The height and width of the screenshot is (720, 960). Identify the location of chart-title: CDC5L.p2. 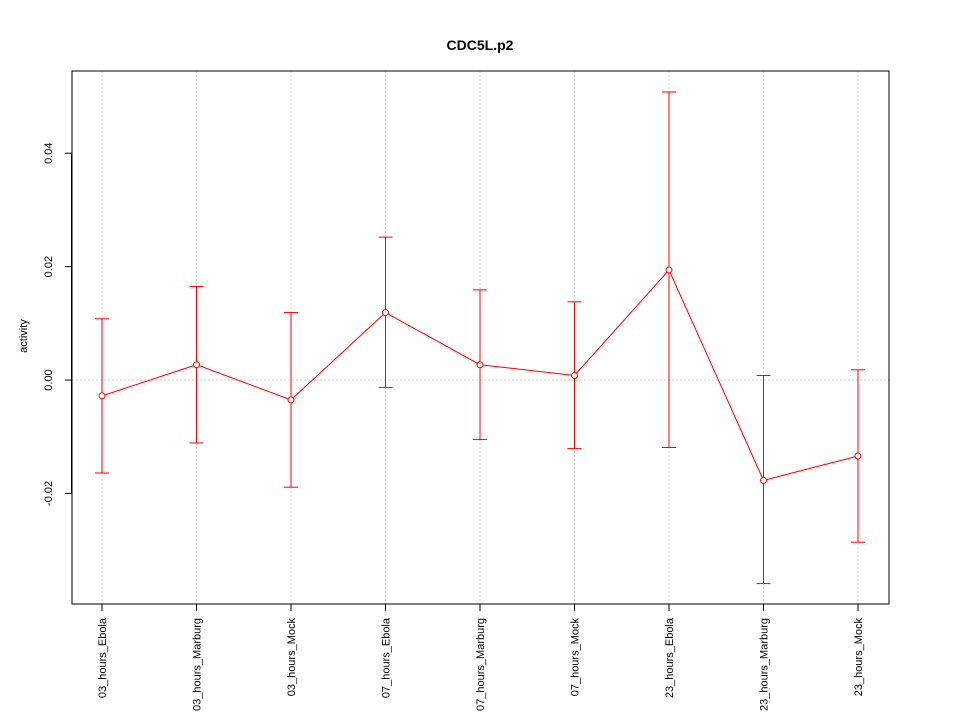
(480, 45).